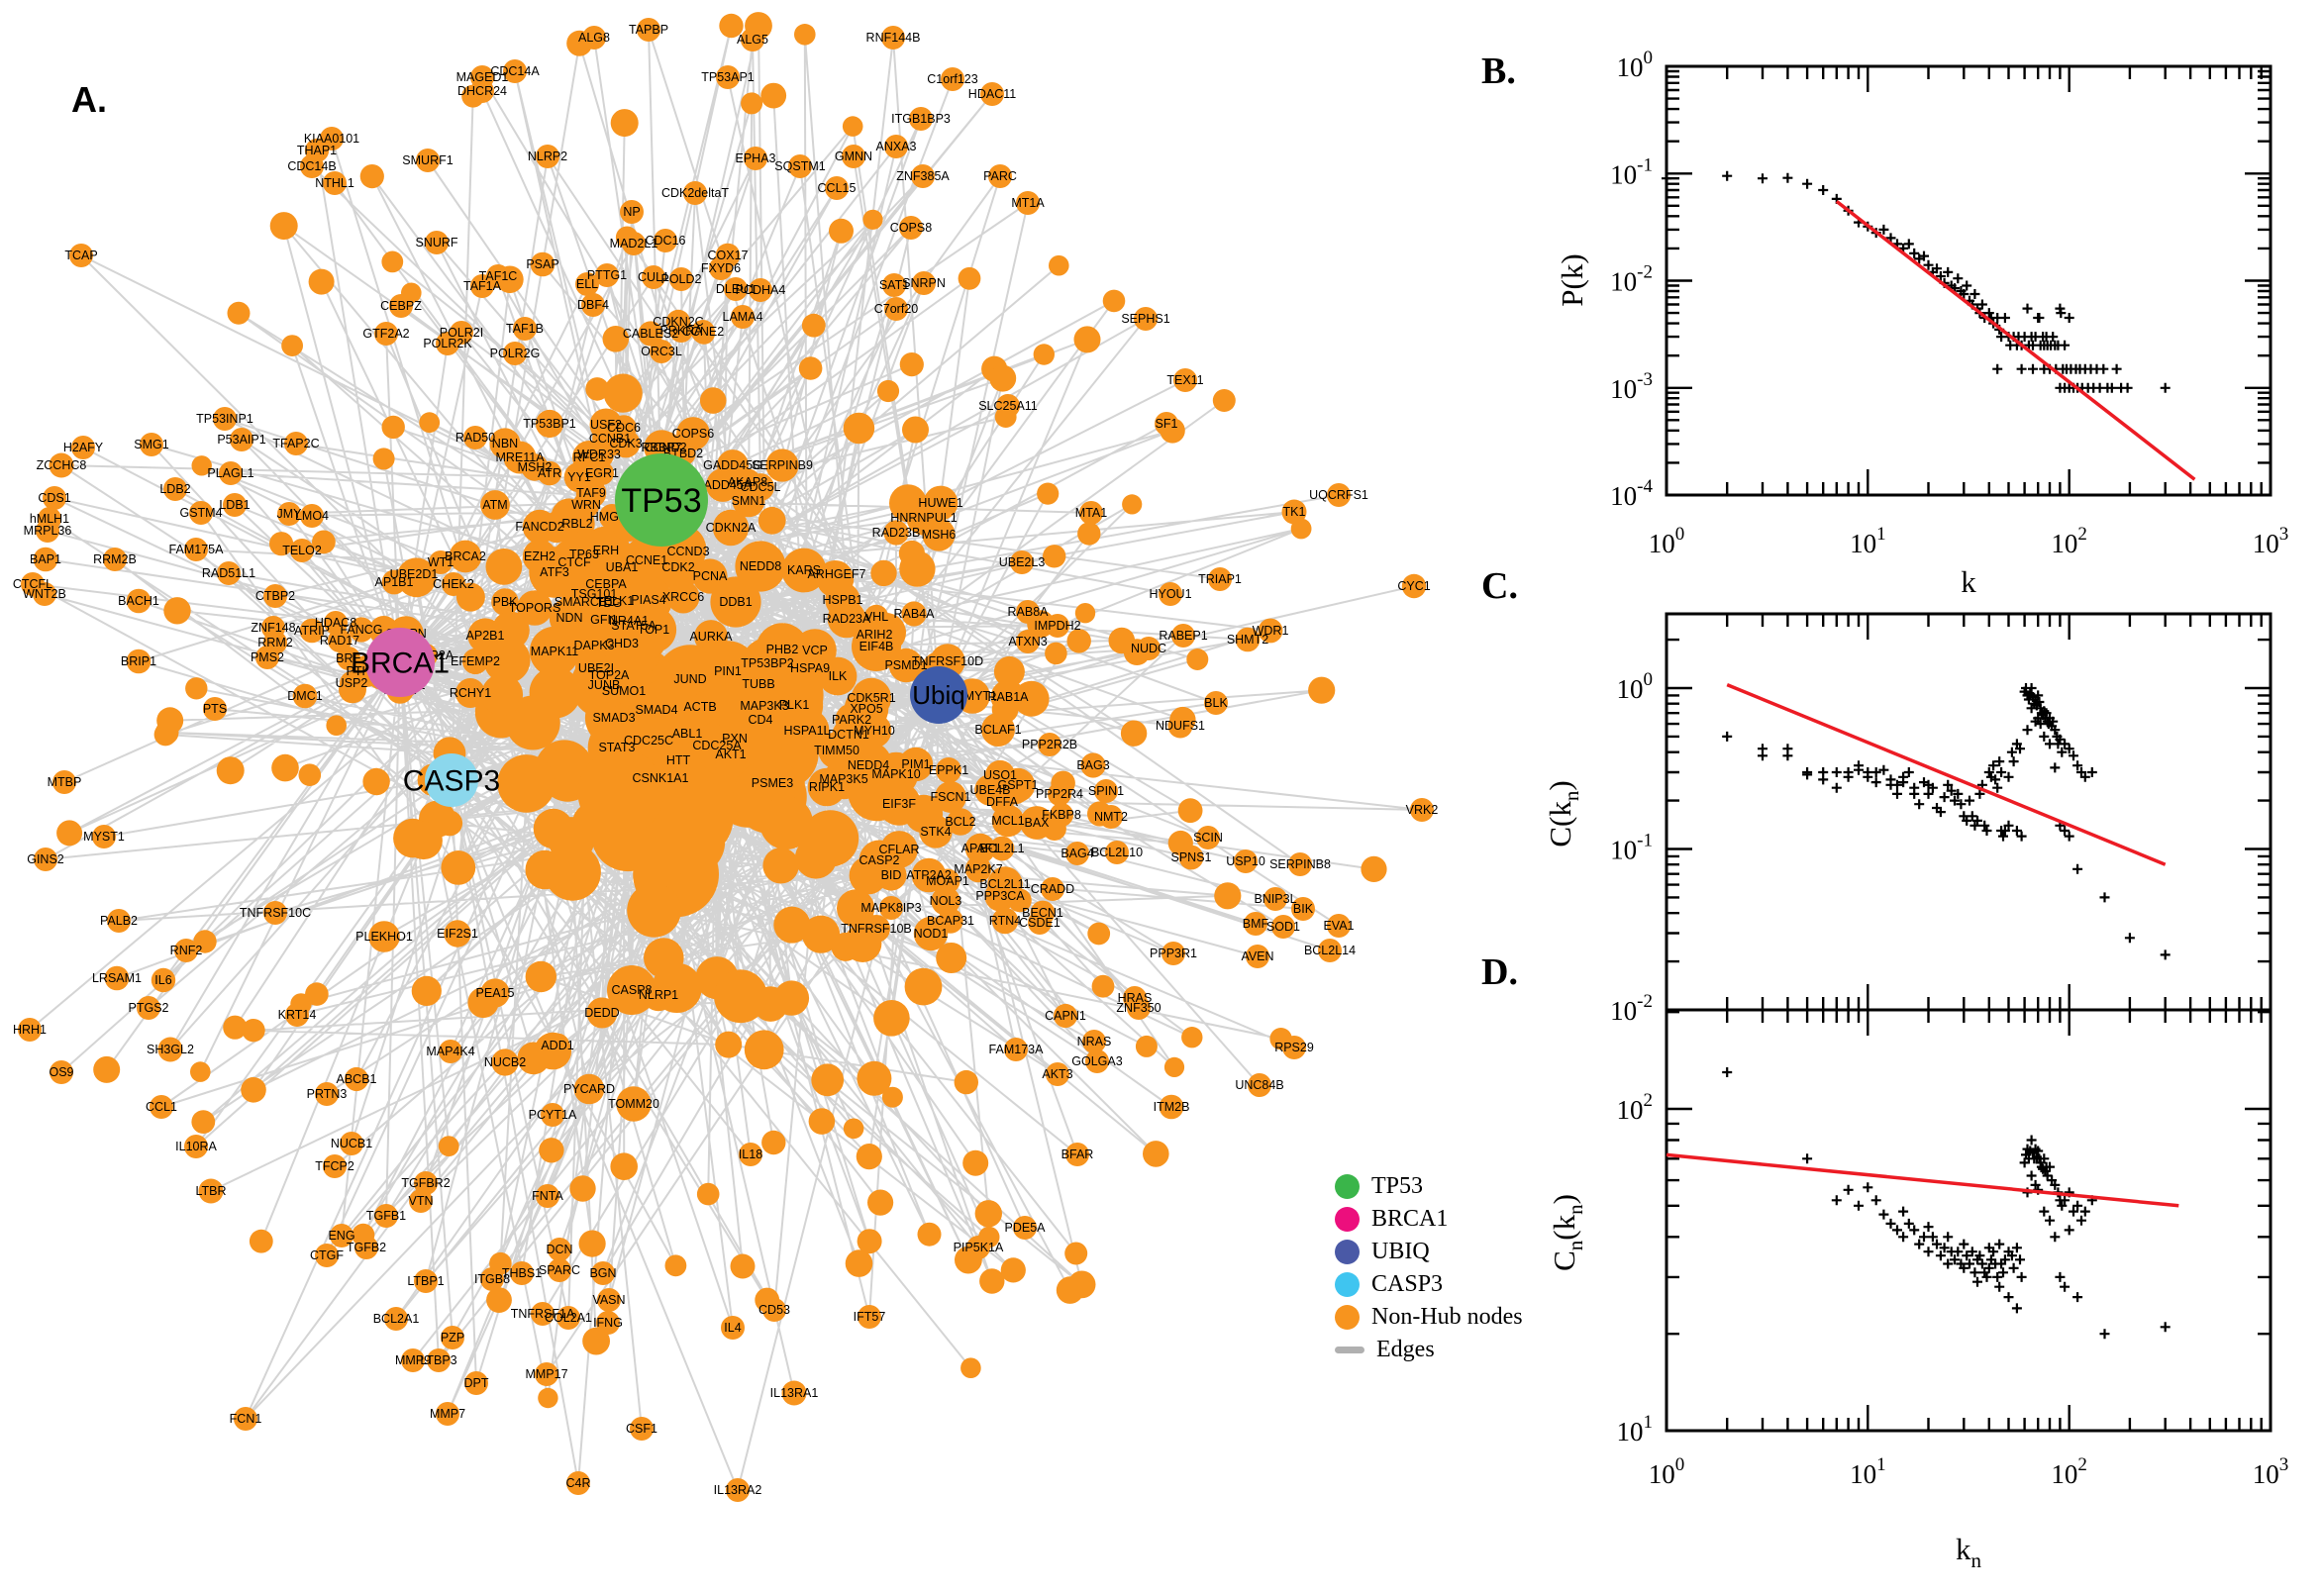 Image resolution: width=2323 pixels, height=1596 pixels. What do you see at coordinates (1096, 1061) in the screenshot?
I see `network-node-label: GOLGA3` at bounding box center [1096, 1061].